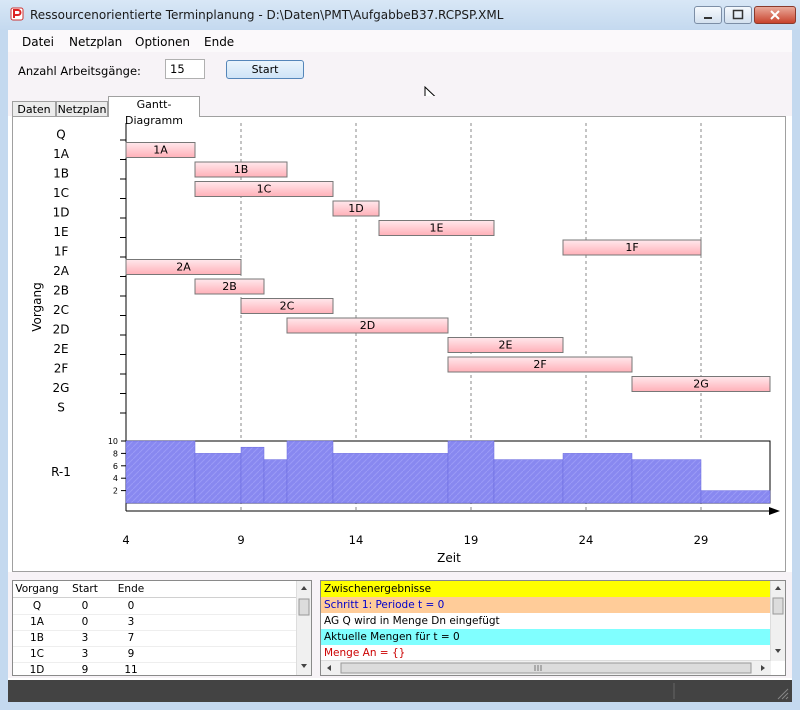 The height and width of the screenshot is (710, 800). What do you see at coordinates (738, 15) in the screenshot?
I see `maximize-button` at bounding box center [738, 15].